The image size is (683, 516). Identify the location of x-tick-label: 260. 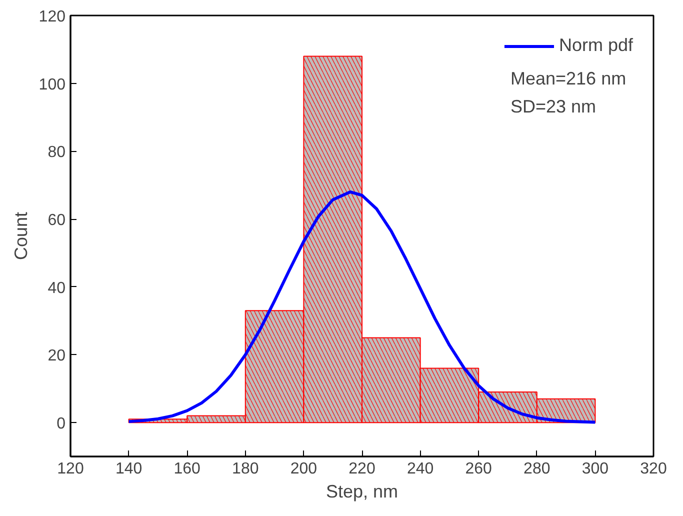
(478, 469).